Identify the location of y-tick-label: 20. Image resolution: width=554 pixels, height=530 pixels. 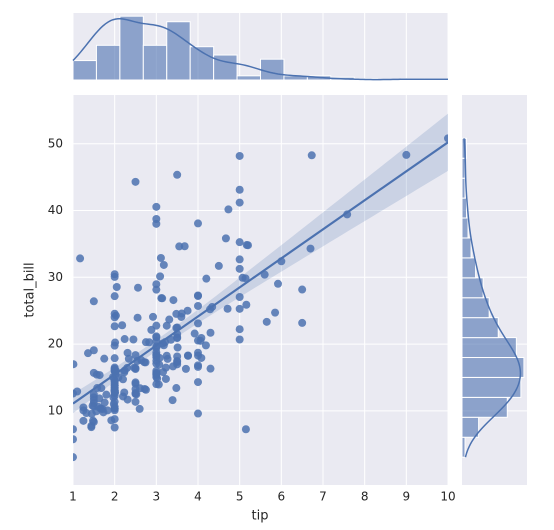
(55, 344).